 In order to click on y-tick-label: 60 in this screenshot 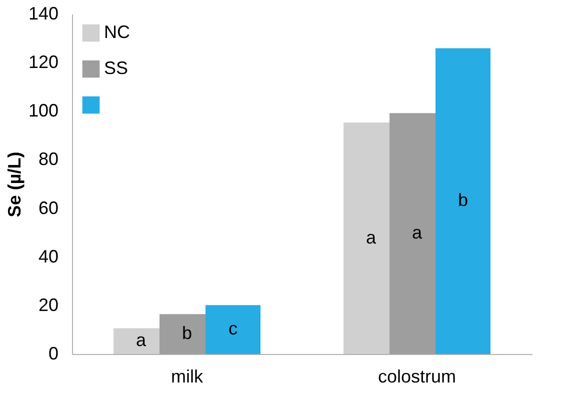, I will do `click(48, 208)`.